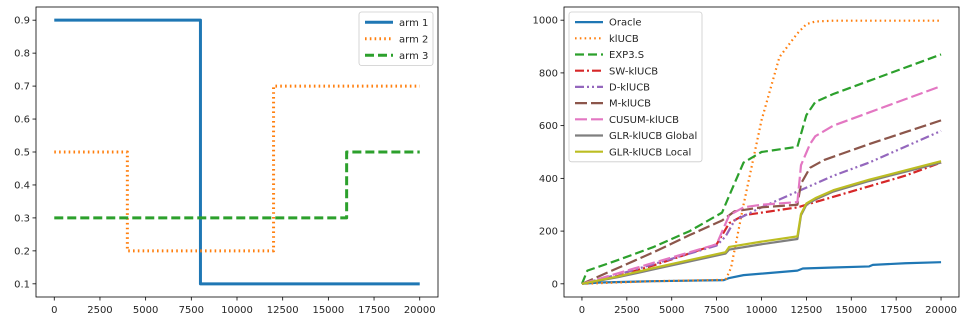  What do you see at coordinates (22, 153) in the screenshot?
I see `y-tick-label: 0.5` at bounding box center [22, 153].